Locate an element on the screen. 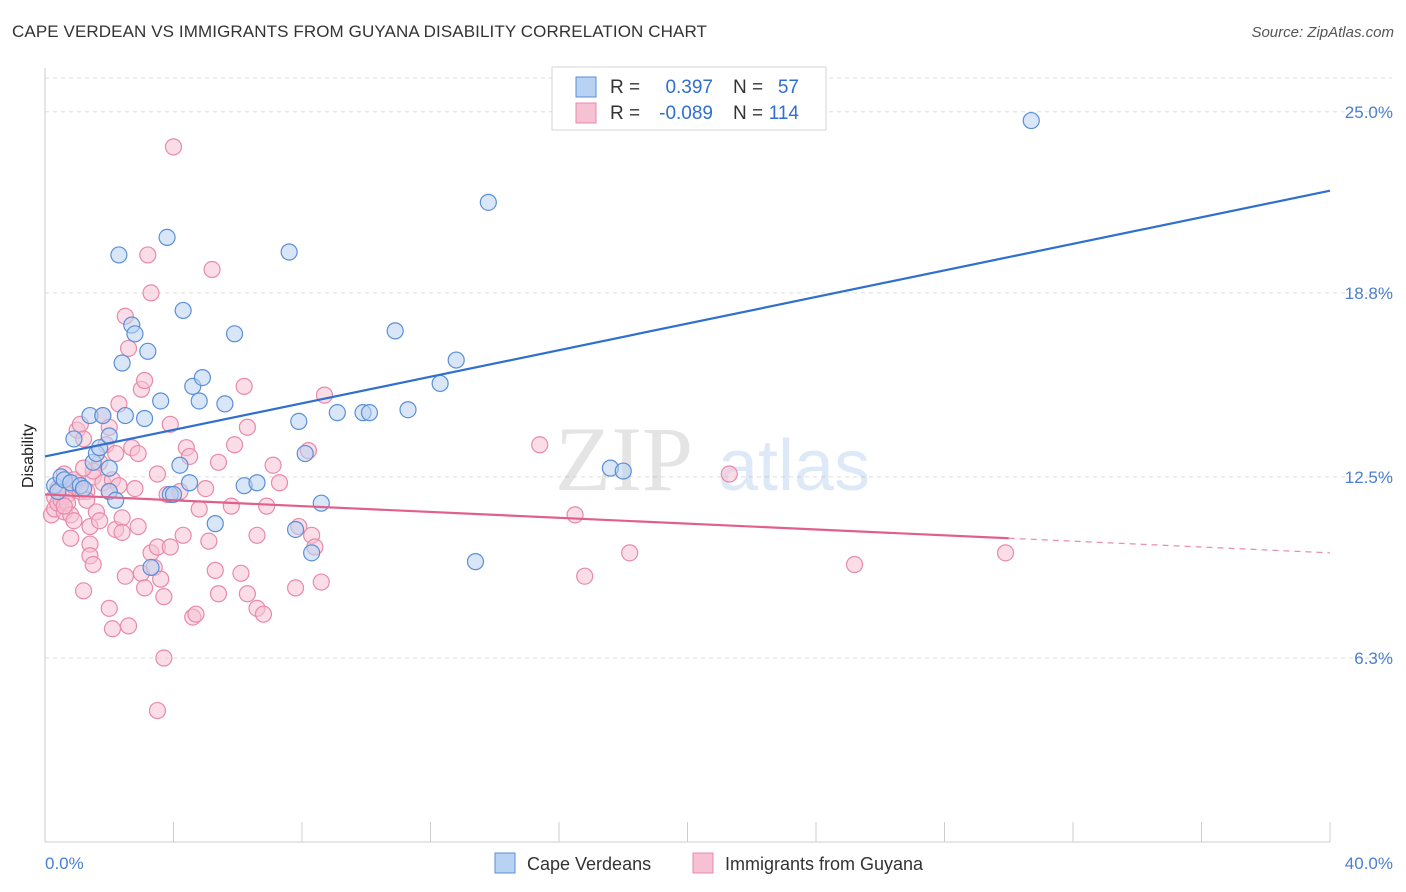 The width and height of the screenshot is (1406, 892). y-tick-labels: 6.3% 12.5% 18.8% 25.0% is located at coordinates (1369, 385).